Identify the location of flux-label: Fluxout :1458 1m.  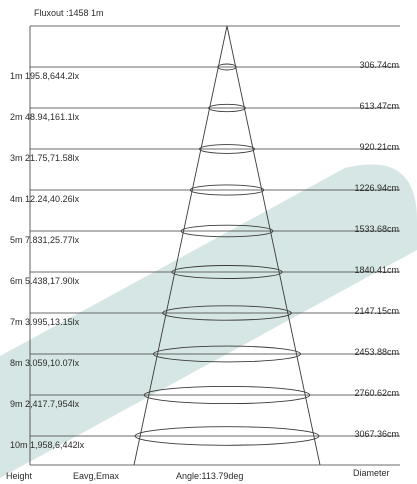
(69, 13).